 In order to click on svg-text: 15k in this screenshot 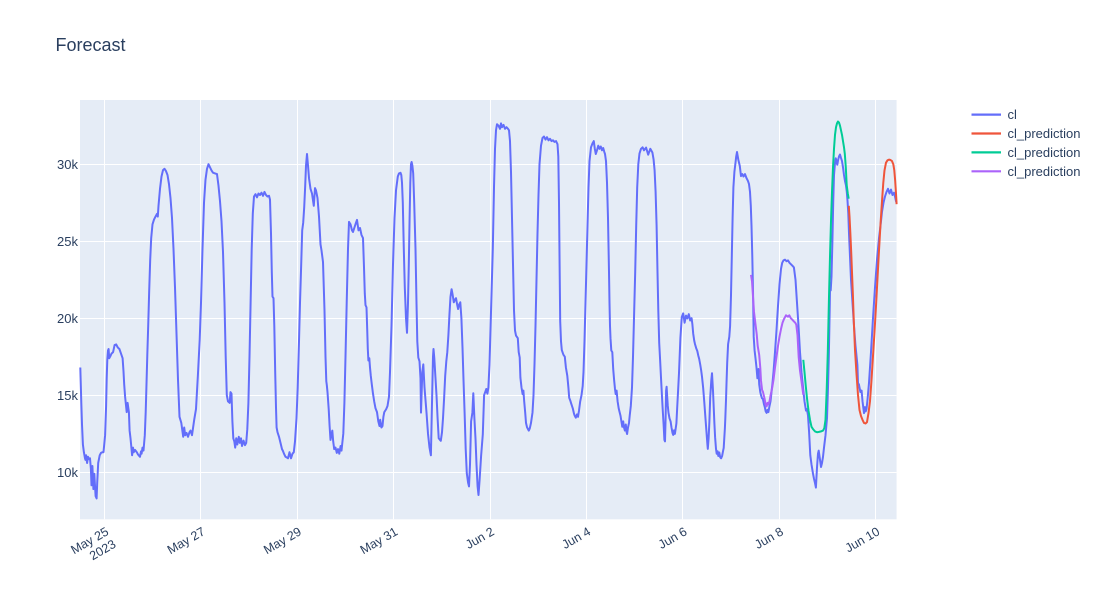, I will do `click(67, 395)`.